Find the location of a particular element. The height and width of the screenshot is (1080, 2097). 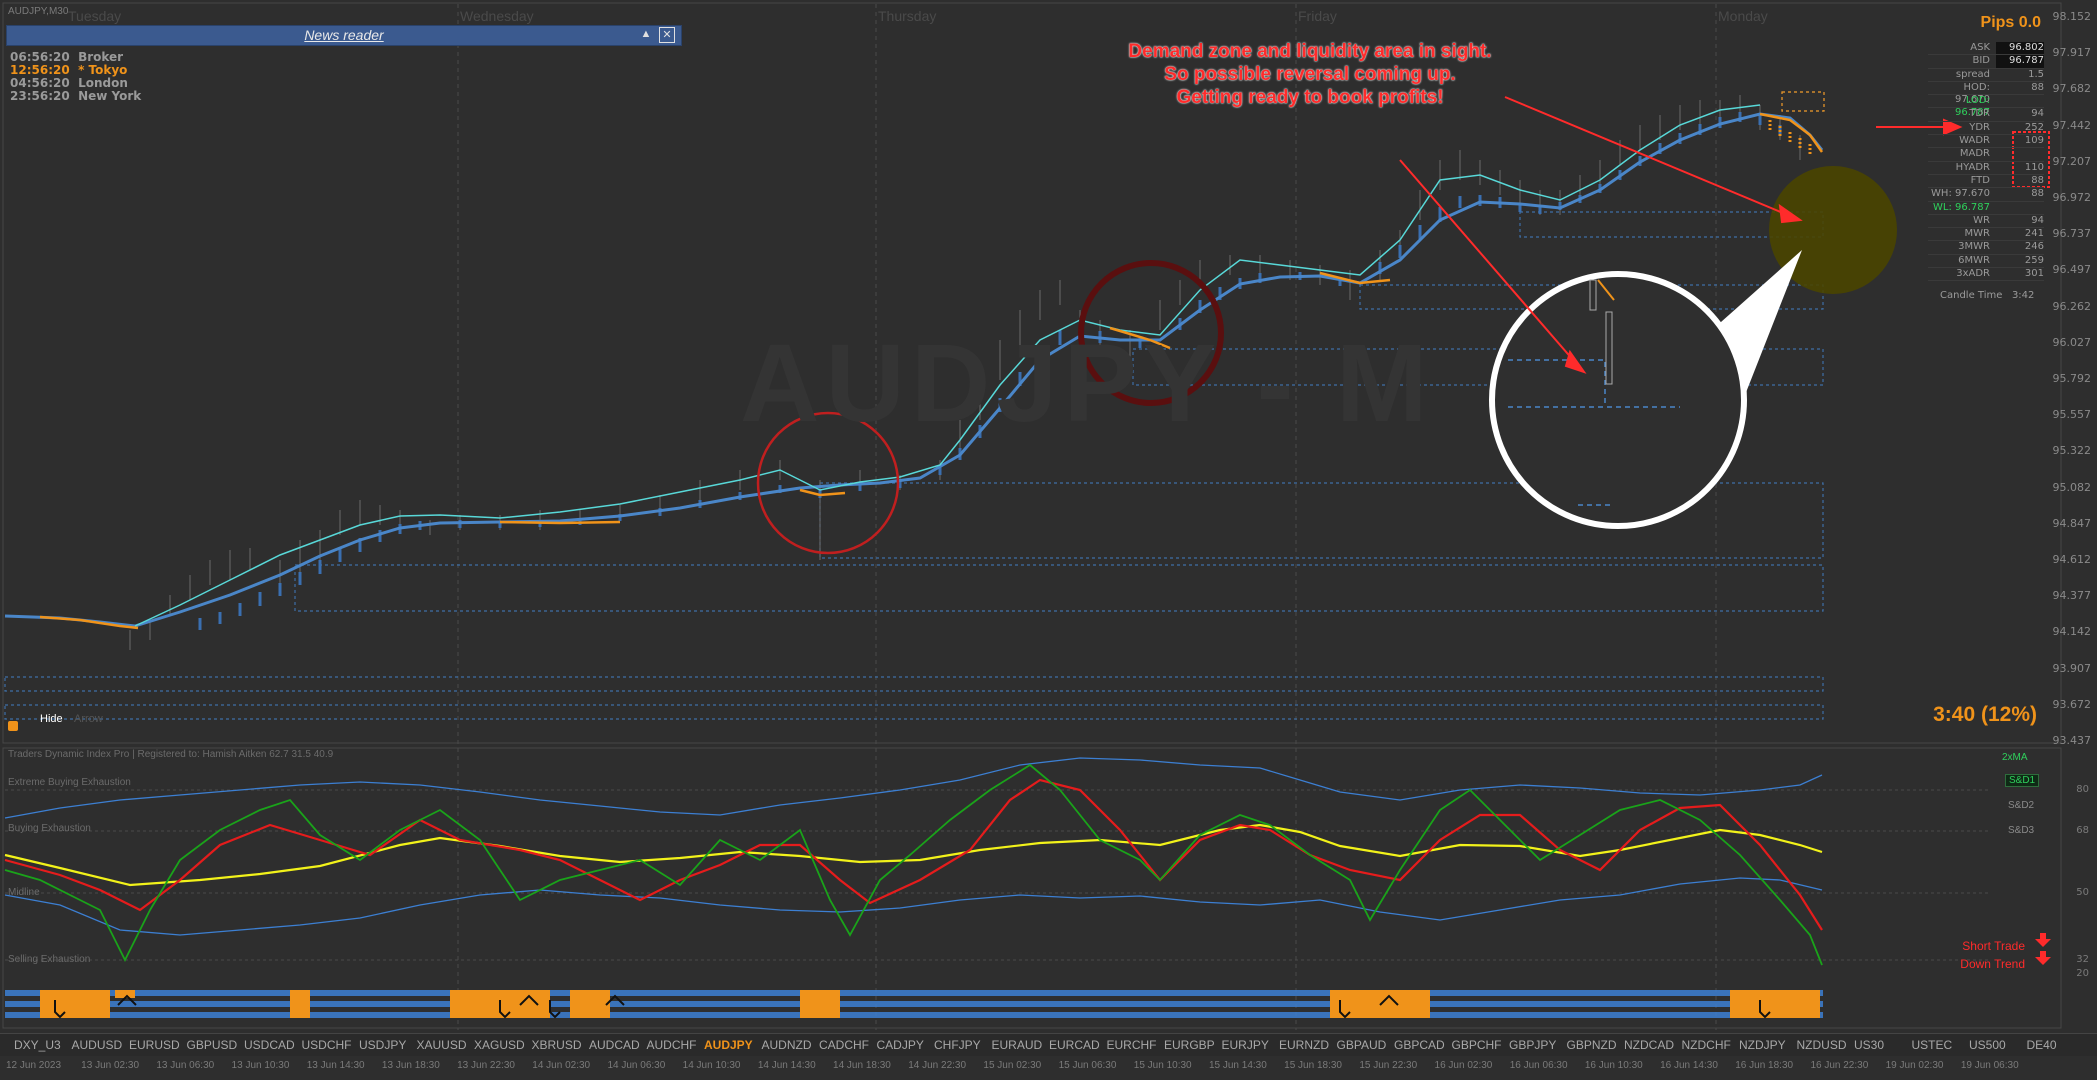

toggle-icon is located at coordinates (13, 726).